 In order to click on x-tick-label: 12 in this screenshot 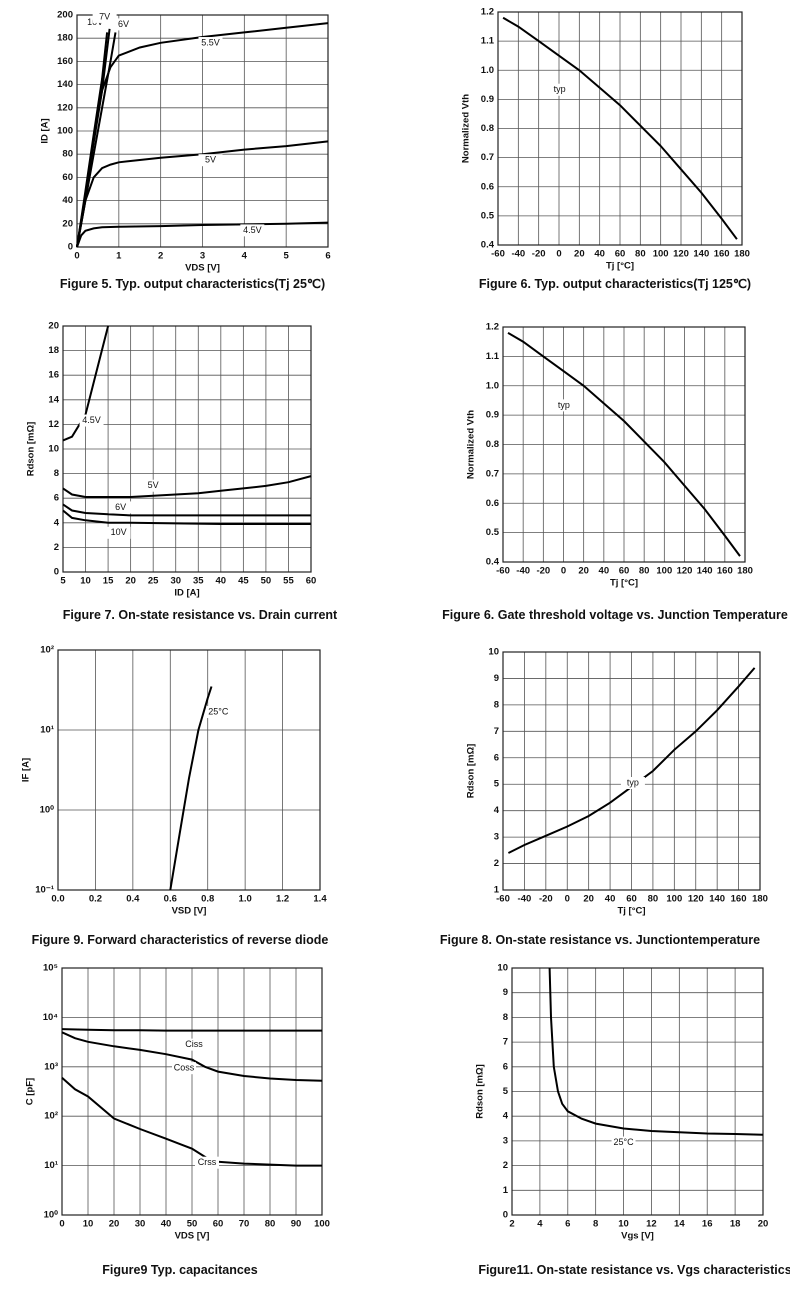, I will do `click(651, 1224)`.